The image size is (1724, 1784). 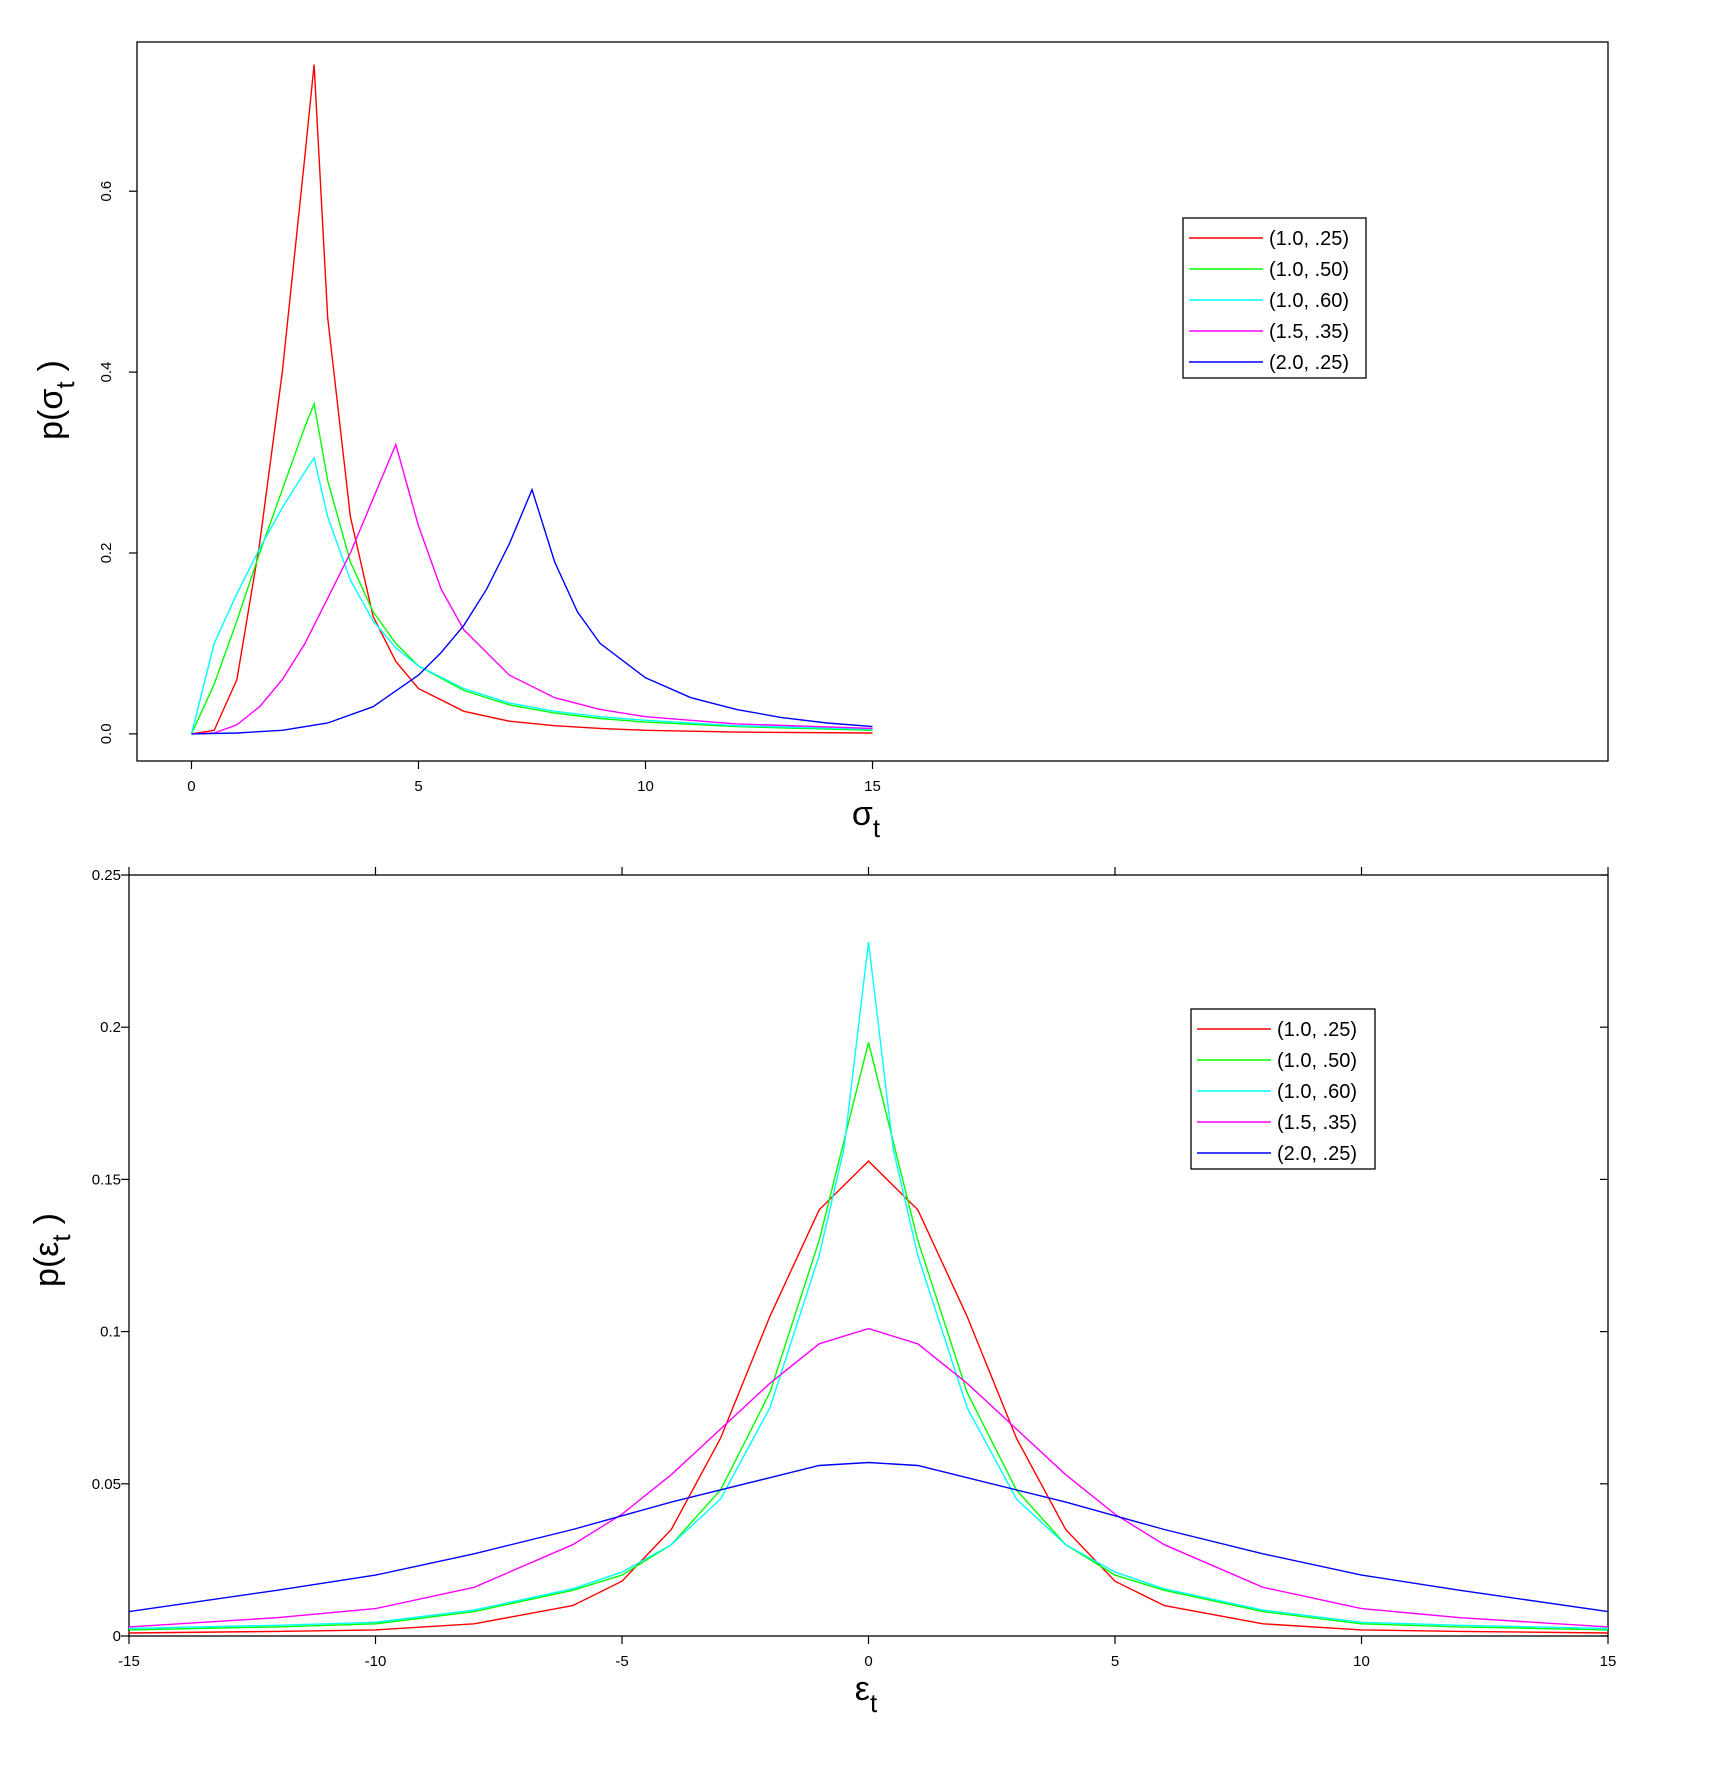 What do you see at coordinates (866, 1694) in the screenshot?
I see `x-axis-label: εt` at bounding box center [866, 1694].